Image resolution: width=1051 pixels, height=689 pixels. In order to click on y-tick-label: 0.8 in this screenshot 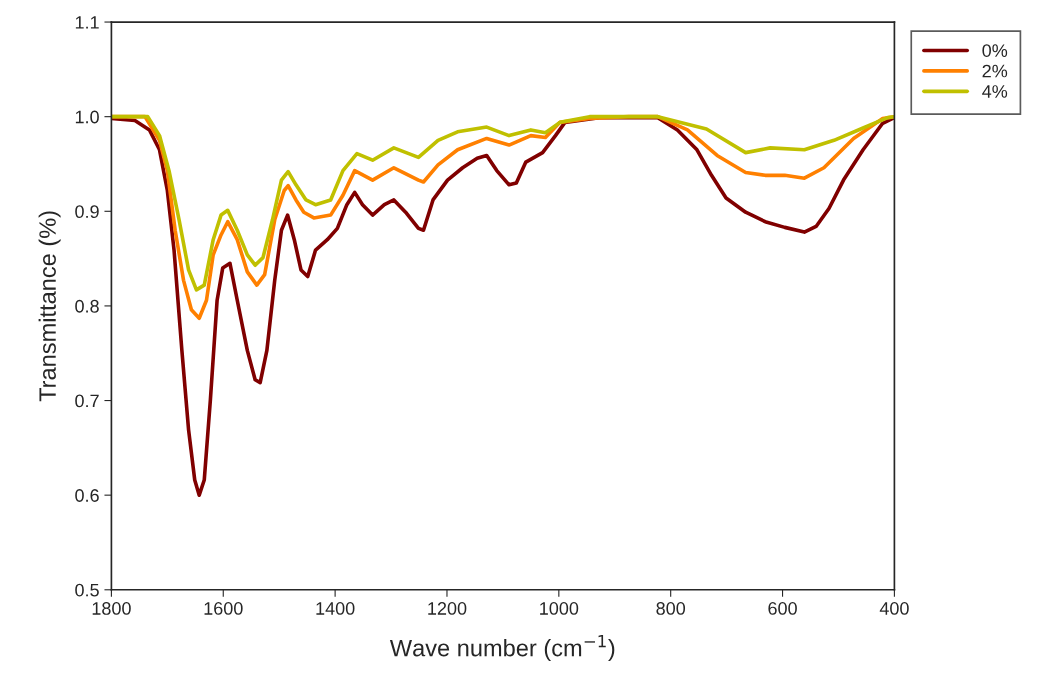, I will do `click(87, 306)`.